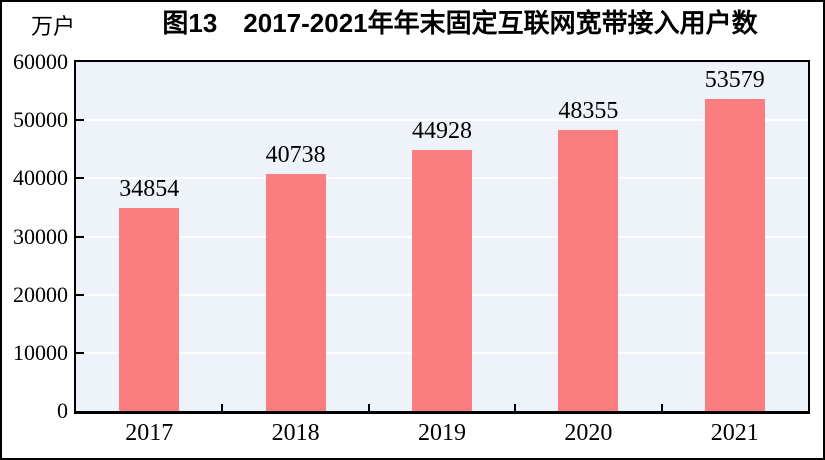 The image size is (825, 460). I want to click on bar-value-label: 48355, so click(588, 110).